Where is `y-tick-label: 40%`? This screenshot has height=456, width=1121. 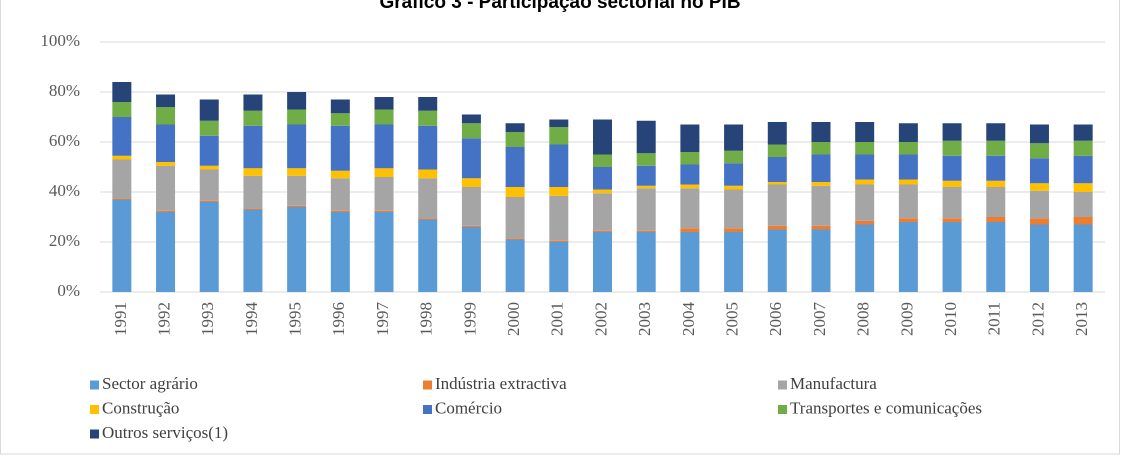 y-tick-label: 40% is located at coordinates (64, 190).